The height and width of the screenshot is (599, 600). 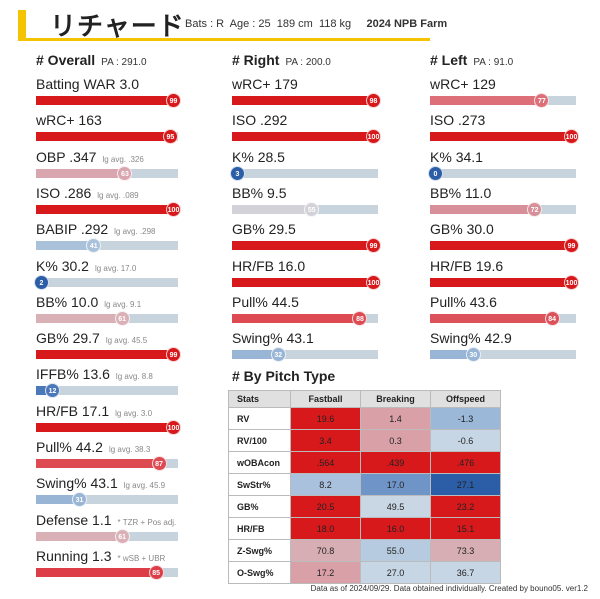 What do you see at coordinates (325, 462) in the screenshot?
I see `table-cell: .564` at bounding box center [325, 462].